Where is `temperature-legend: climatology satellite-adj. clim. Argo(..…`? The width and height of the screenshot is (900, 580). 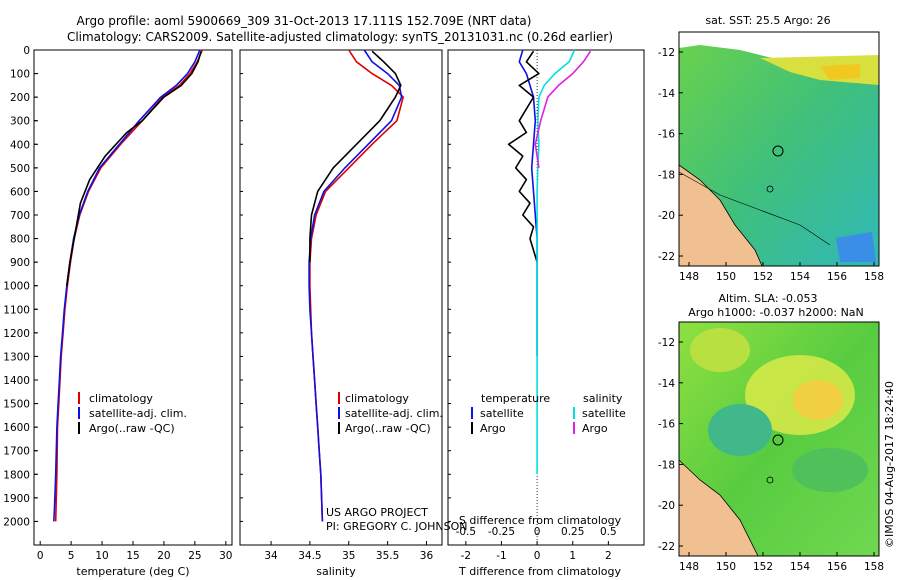
temperature-legend: climatology satellite-adj. clim. Argo(..… is located at coordinates (132, 413).